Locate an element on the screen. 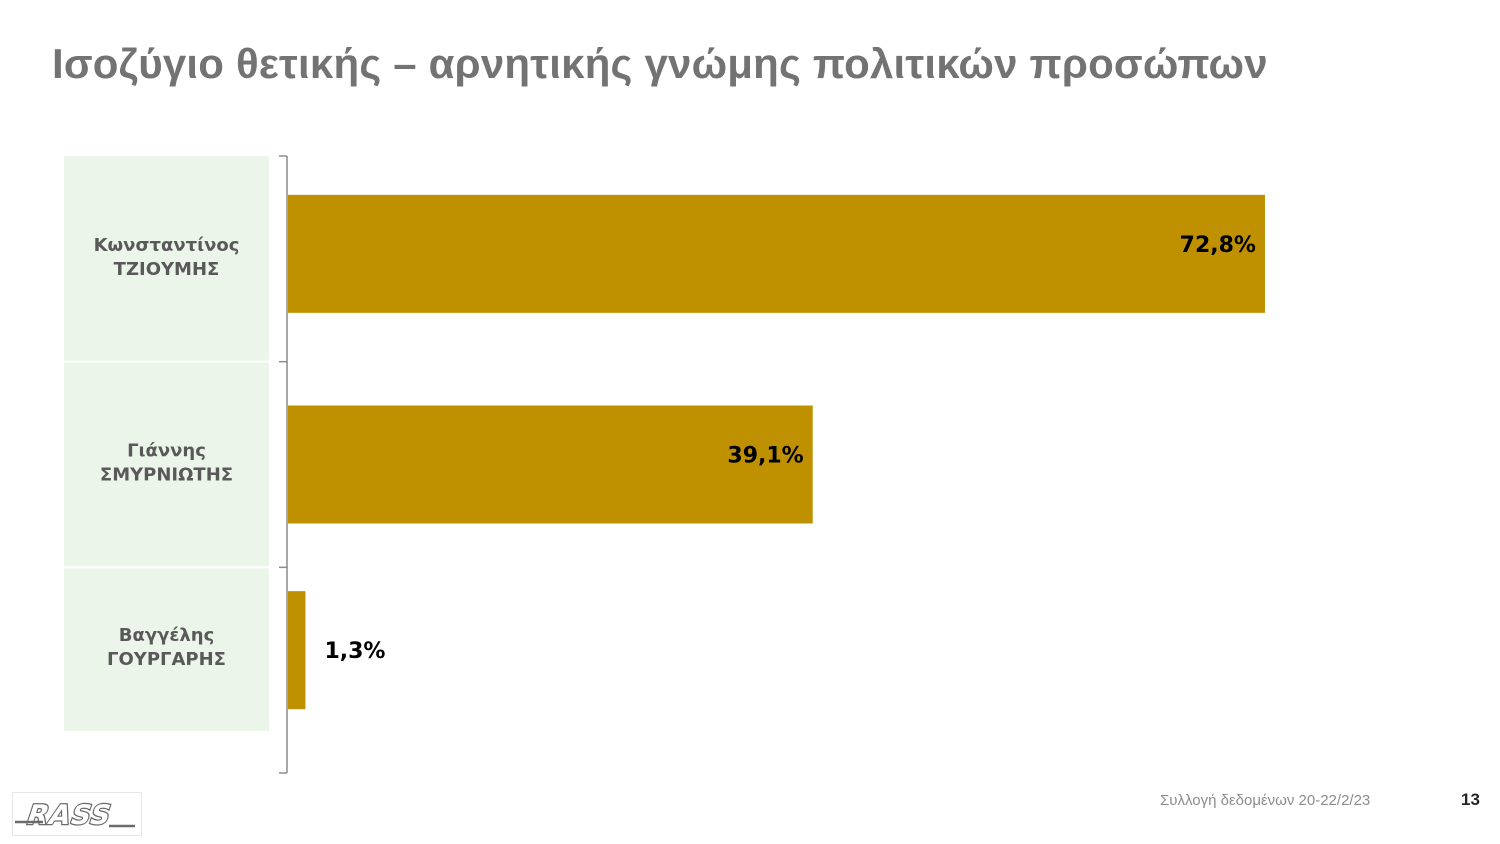 The width and height of the screenshot is (1500, 844). rass-logo: RASS is located at coordinates (77, 814).